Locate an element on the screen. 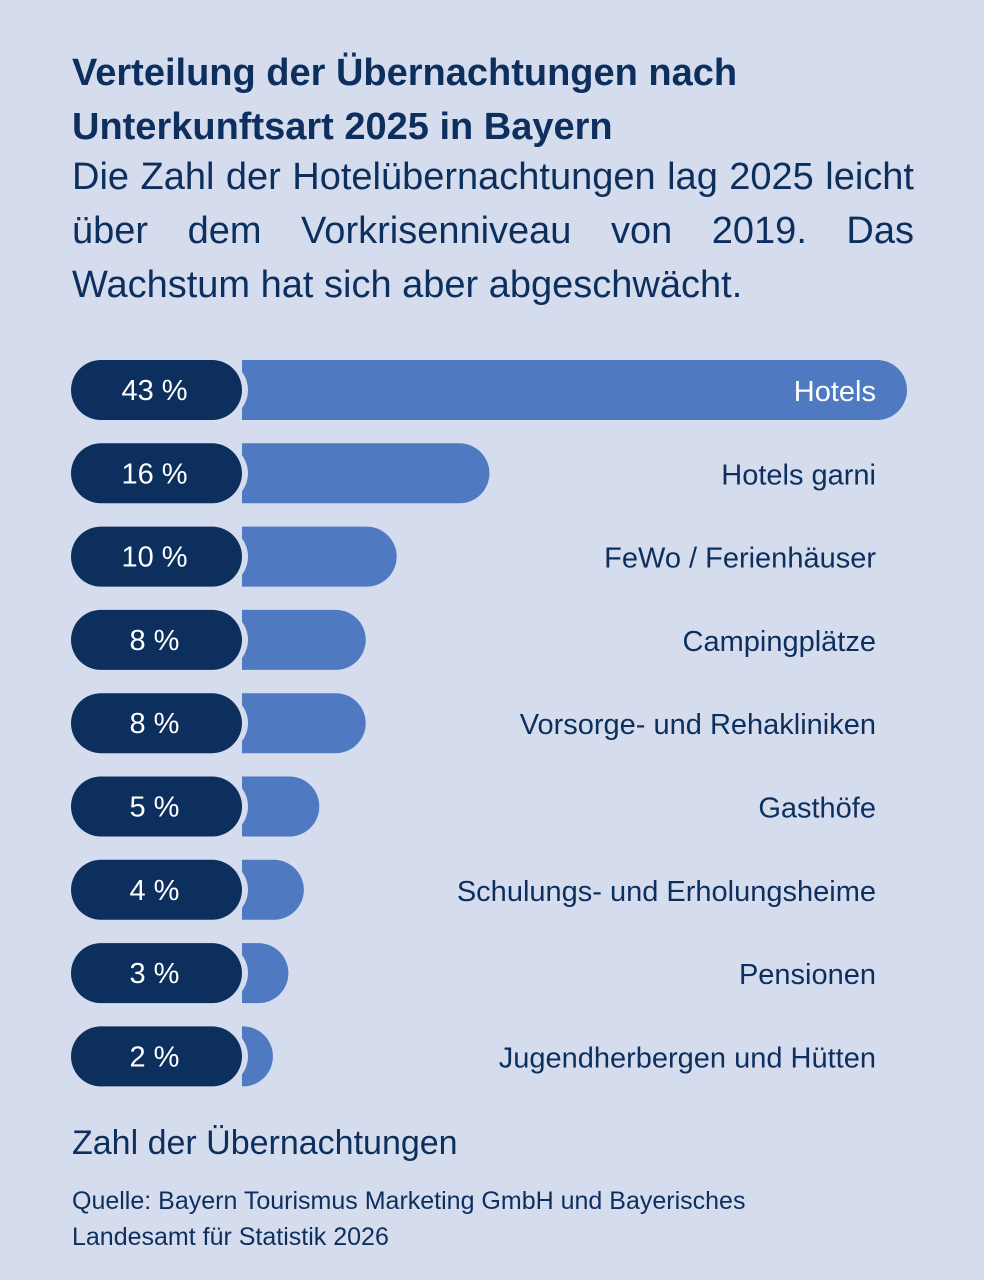 Image resolution: width=984 pixels, height=1280 pixels. data-label: 3 % is located at coordinates (155, 974).